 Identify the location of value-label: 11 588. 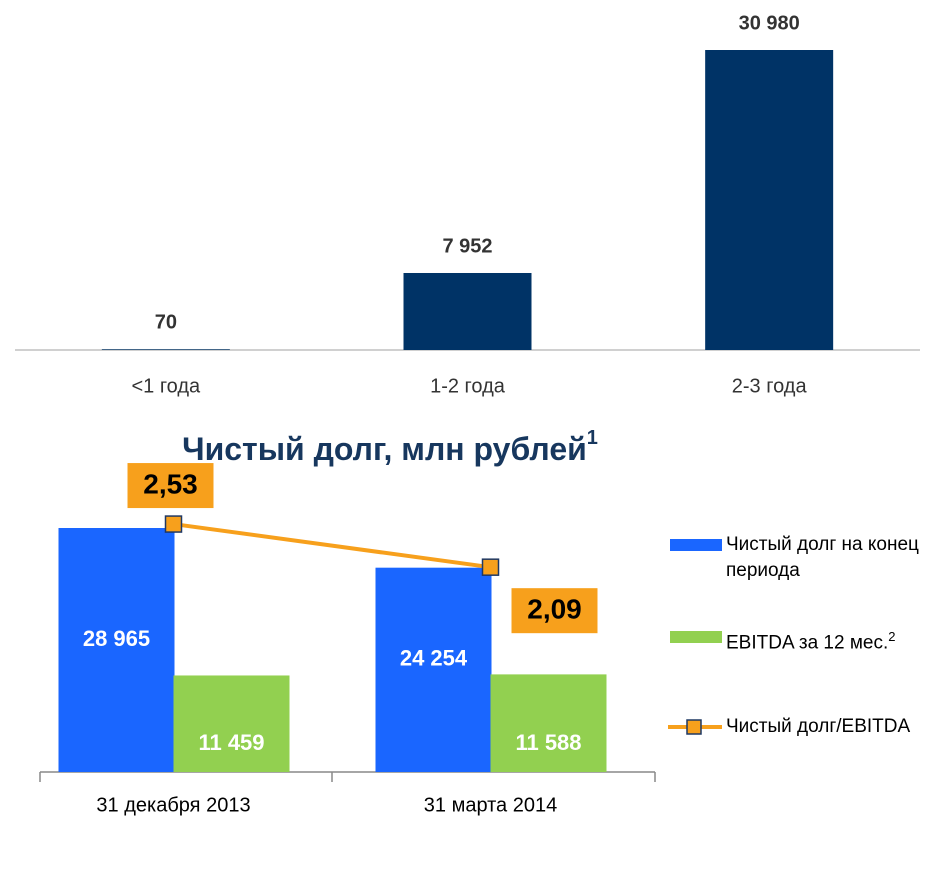
(548, 742).